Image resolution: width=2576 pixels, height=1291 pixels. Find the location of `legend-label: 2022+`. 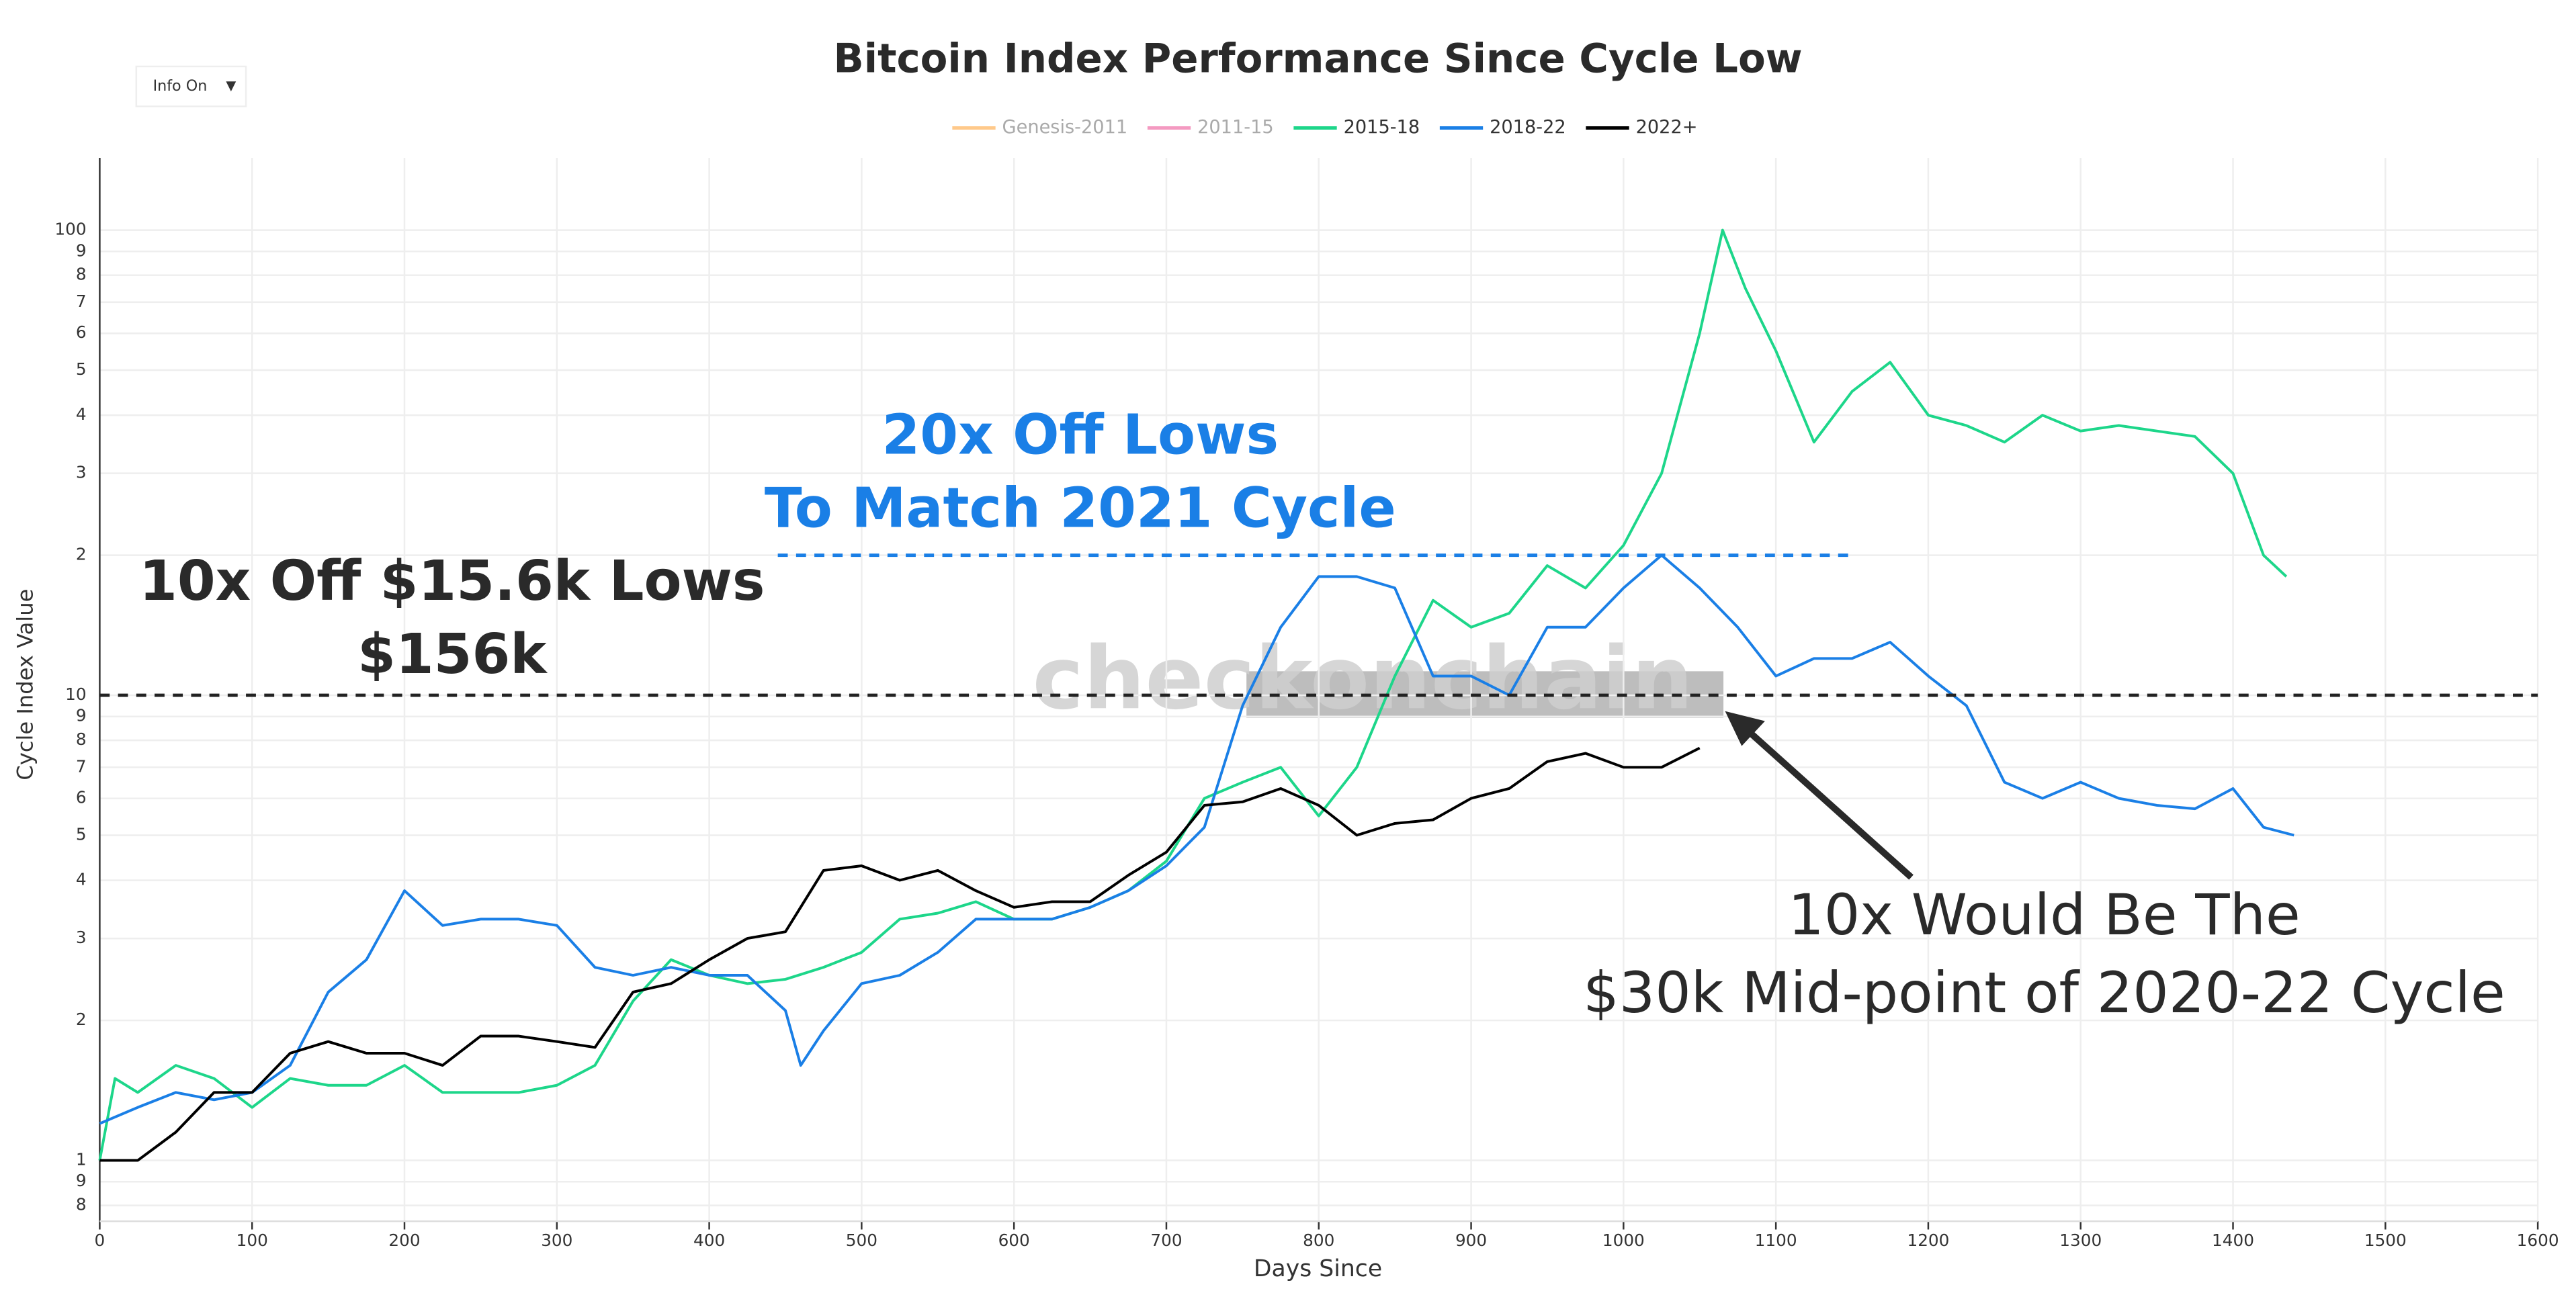

legend-label: 2022+ is located at coordinates (1667, 127).